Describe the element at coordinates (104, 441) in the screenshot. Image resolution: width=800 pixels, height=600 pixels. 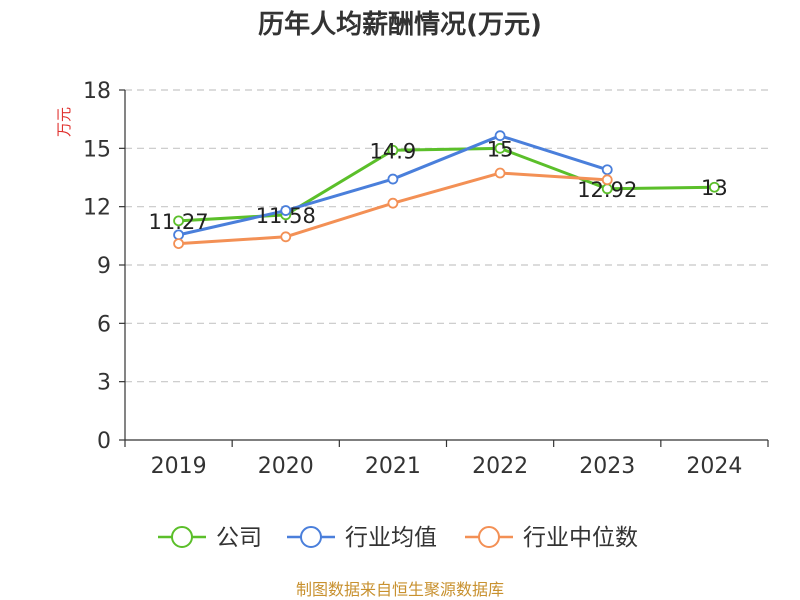
I see `y-tick-label: 0` at that location.